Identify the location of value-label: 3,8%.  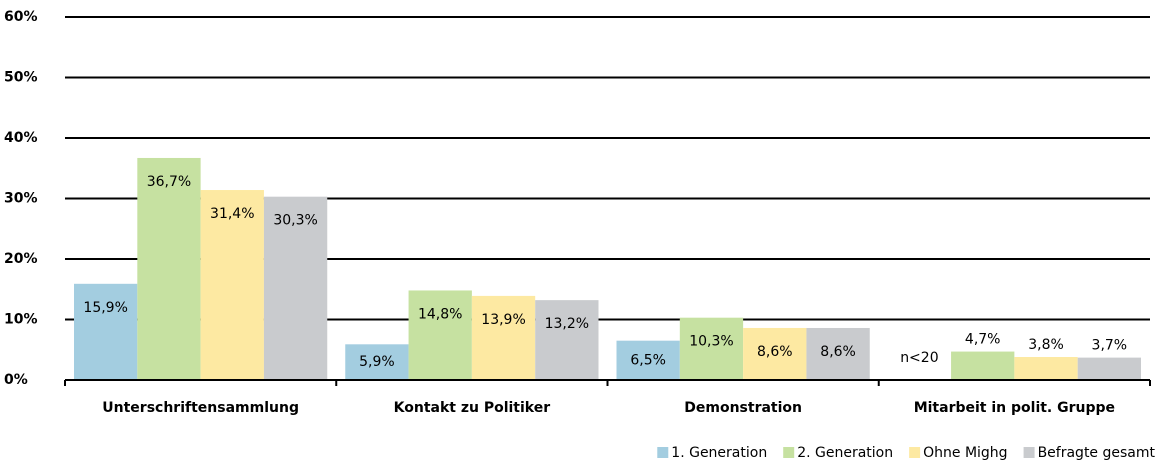
(1046, 345).